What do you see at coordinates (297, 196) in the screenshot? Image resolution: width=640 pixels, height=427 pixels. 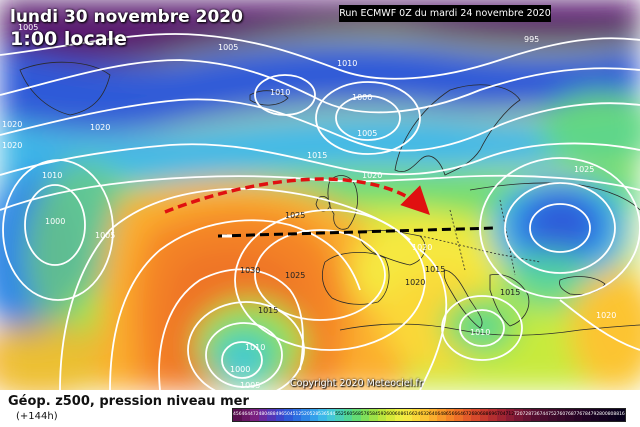 I see `jet-stream-arrow` at bounding box center [297, 196].